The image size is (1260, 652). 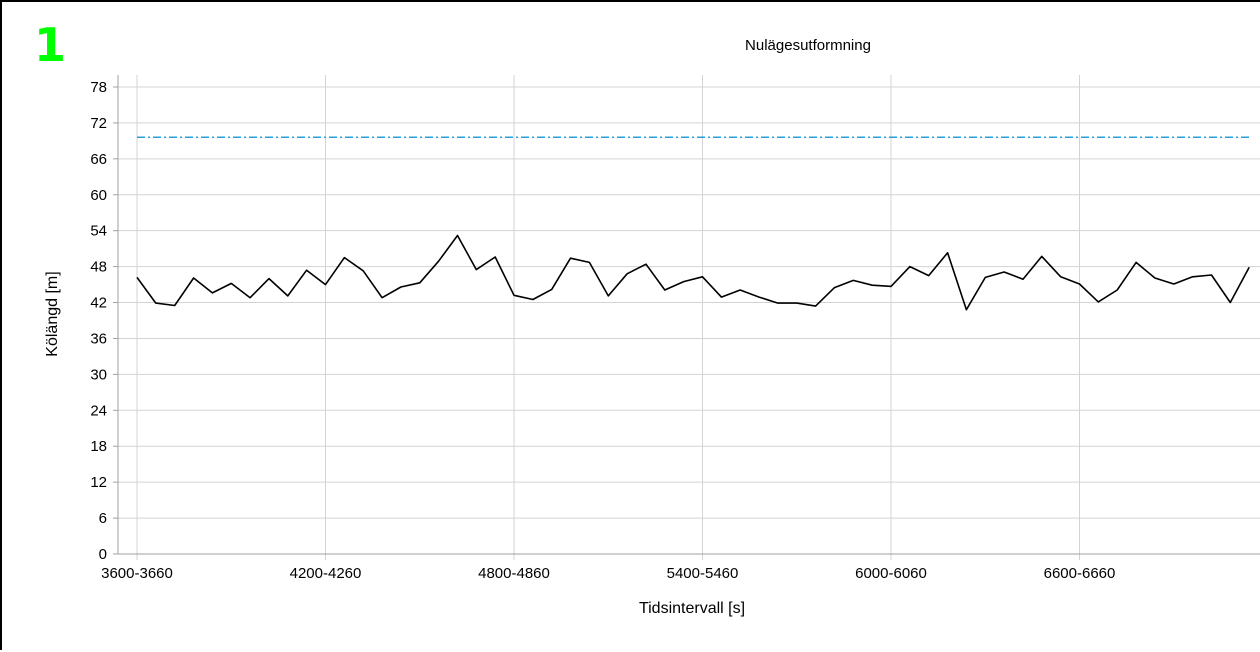 I want to click on y-tick-label: 72, so click(x=98, y=123).